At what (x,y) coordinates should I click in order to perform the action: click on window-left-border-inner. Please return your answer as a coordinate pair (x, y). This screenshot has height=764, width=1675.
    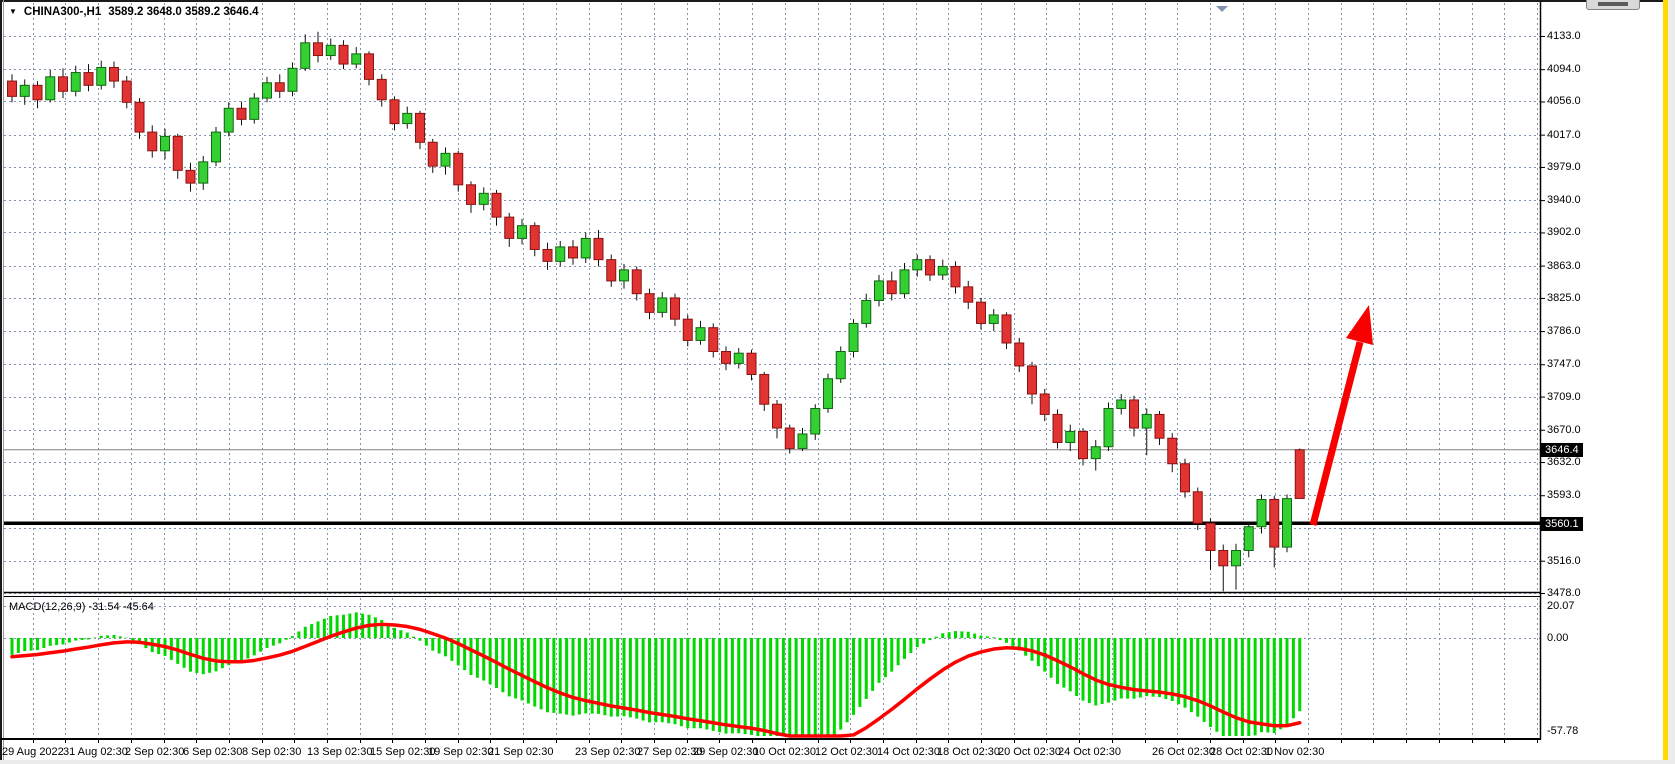
    Looking at the image, I should click on (3, 382).